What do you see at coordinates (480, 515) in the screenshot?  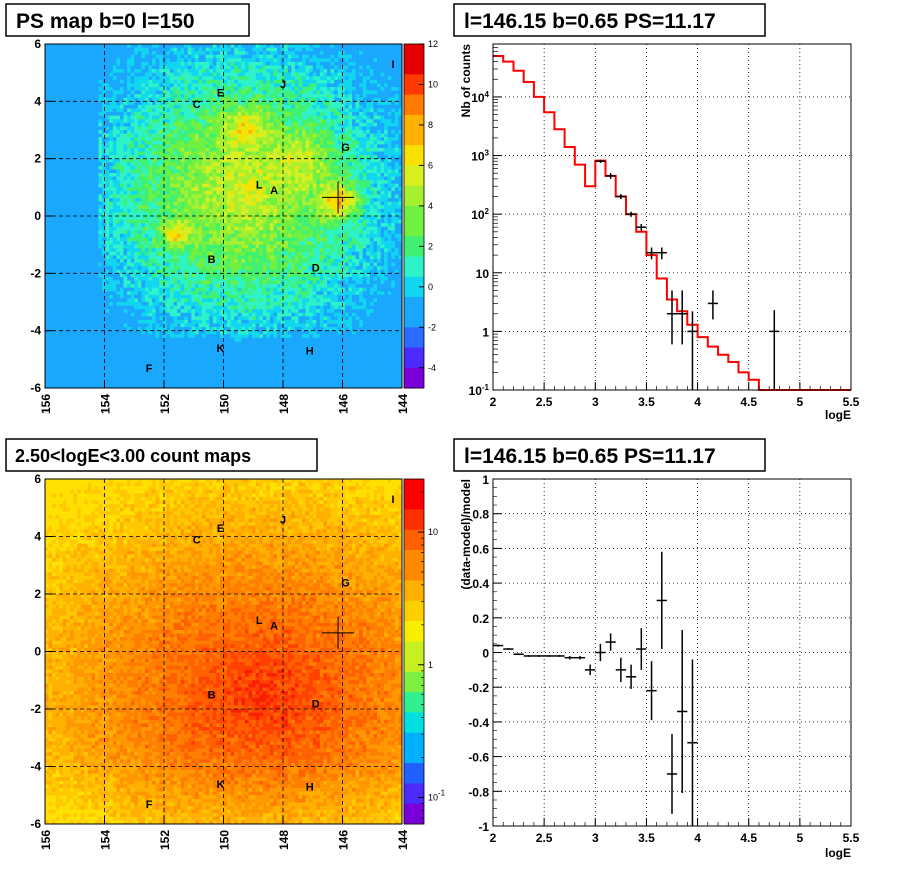 I see `y-tick-label: 0.8` at bounding box center [480, 515].